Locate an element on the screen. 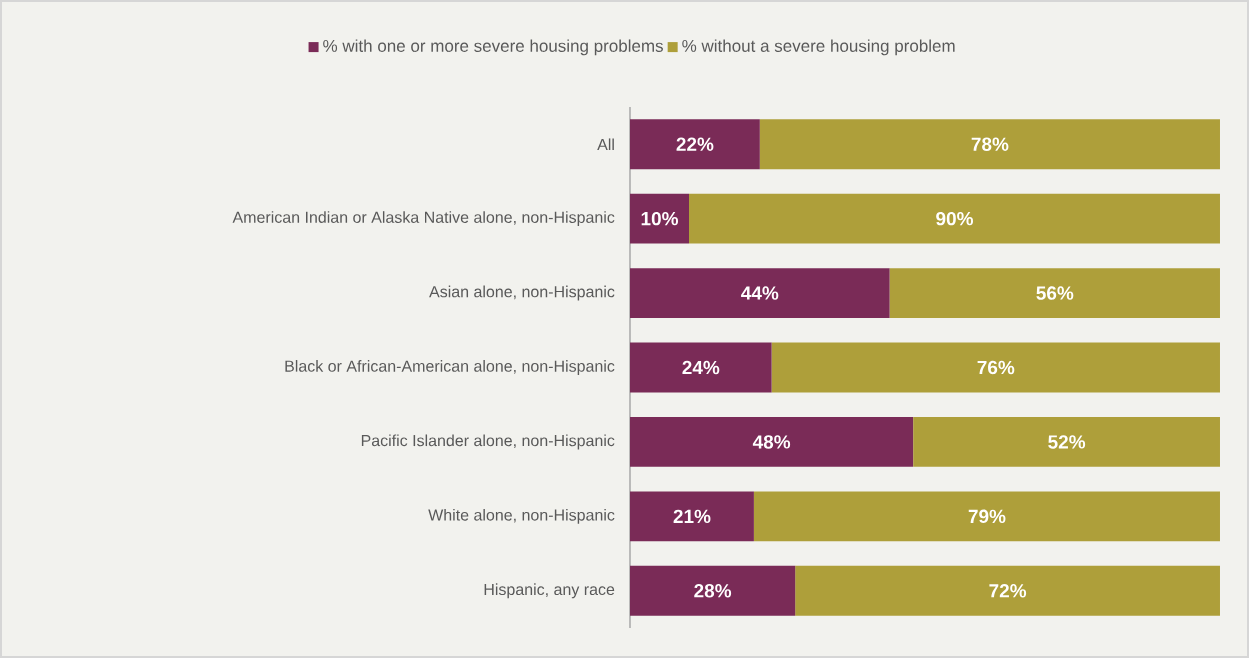  data-label: 28% is located at coordinates (713, 591).